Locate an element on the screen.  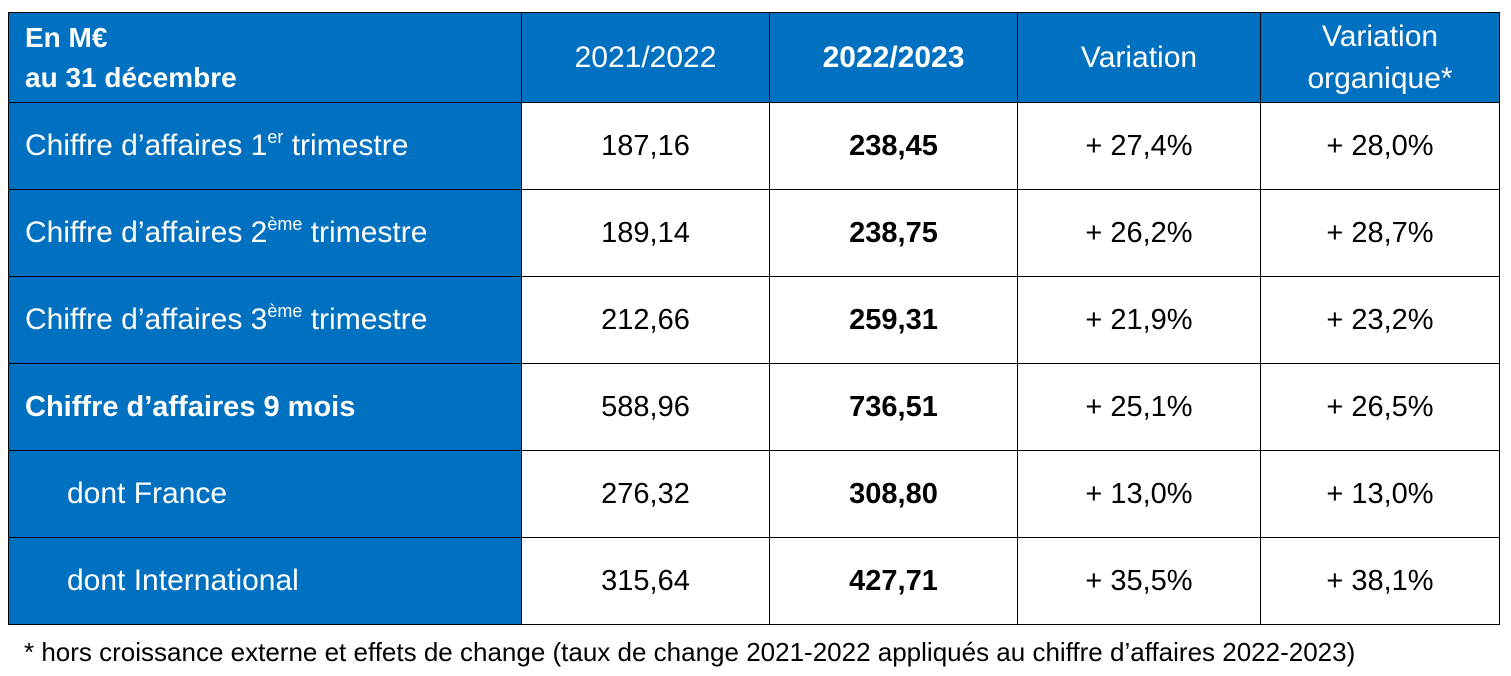
cell-variation: + 35,5% is located at coordinates (1139, 581).